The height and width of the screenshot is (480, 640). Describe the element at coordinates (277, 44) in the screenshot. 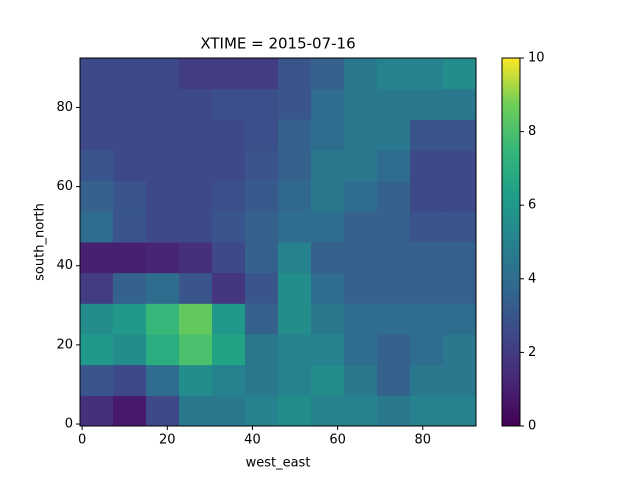

I see `chart-title: XTIME = 2015-07-16` at that location.